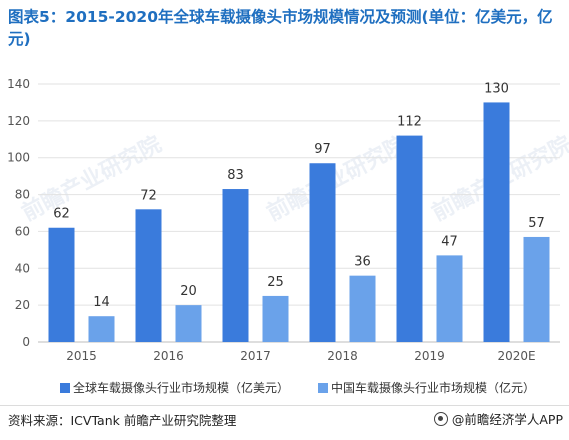 The width and height of the screenshot is (569, 440). I want to click on legend-label-global: 全球车载摄像头行业市场规模（亿美元）, so click(181, 388).